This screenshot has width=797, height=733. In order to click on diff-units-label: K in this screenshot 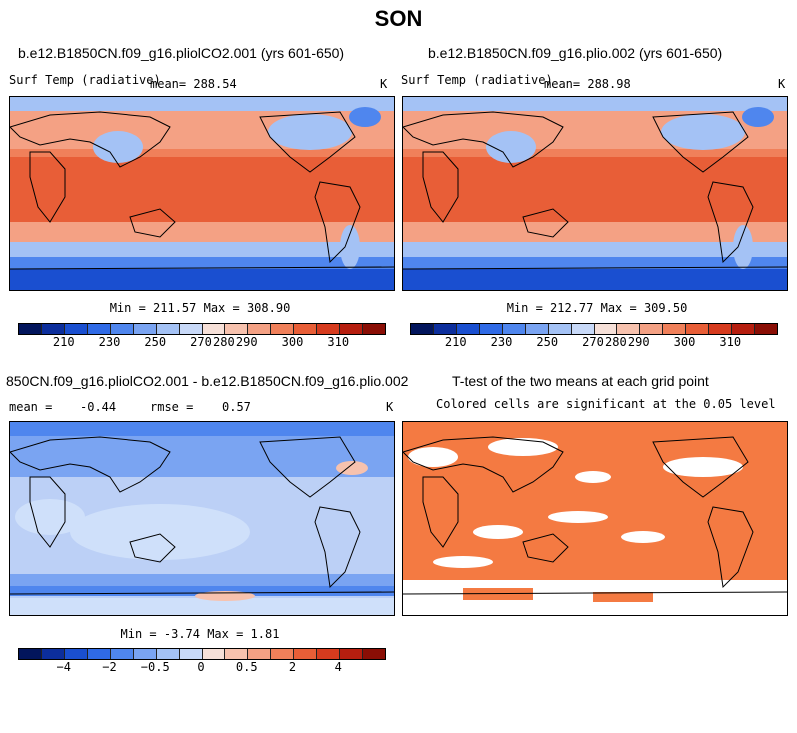, I will do `click(390, 407)`.